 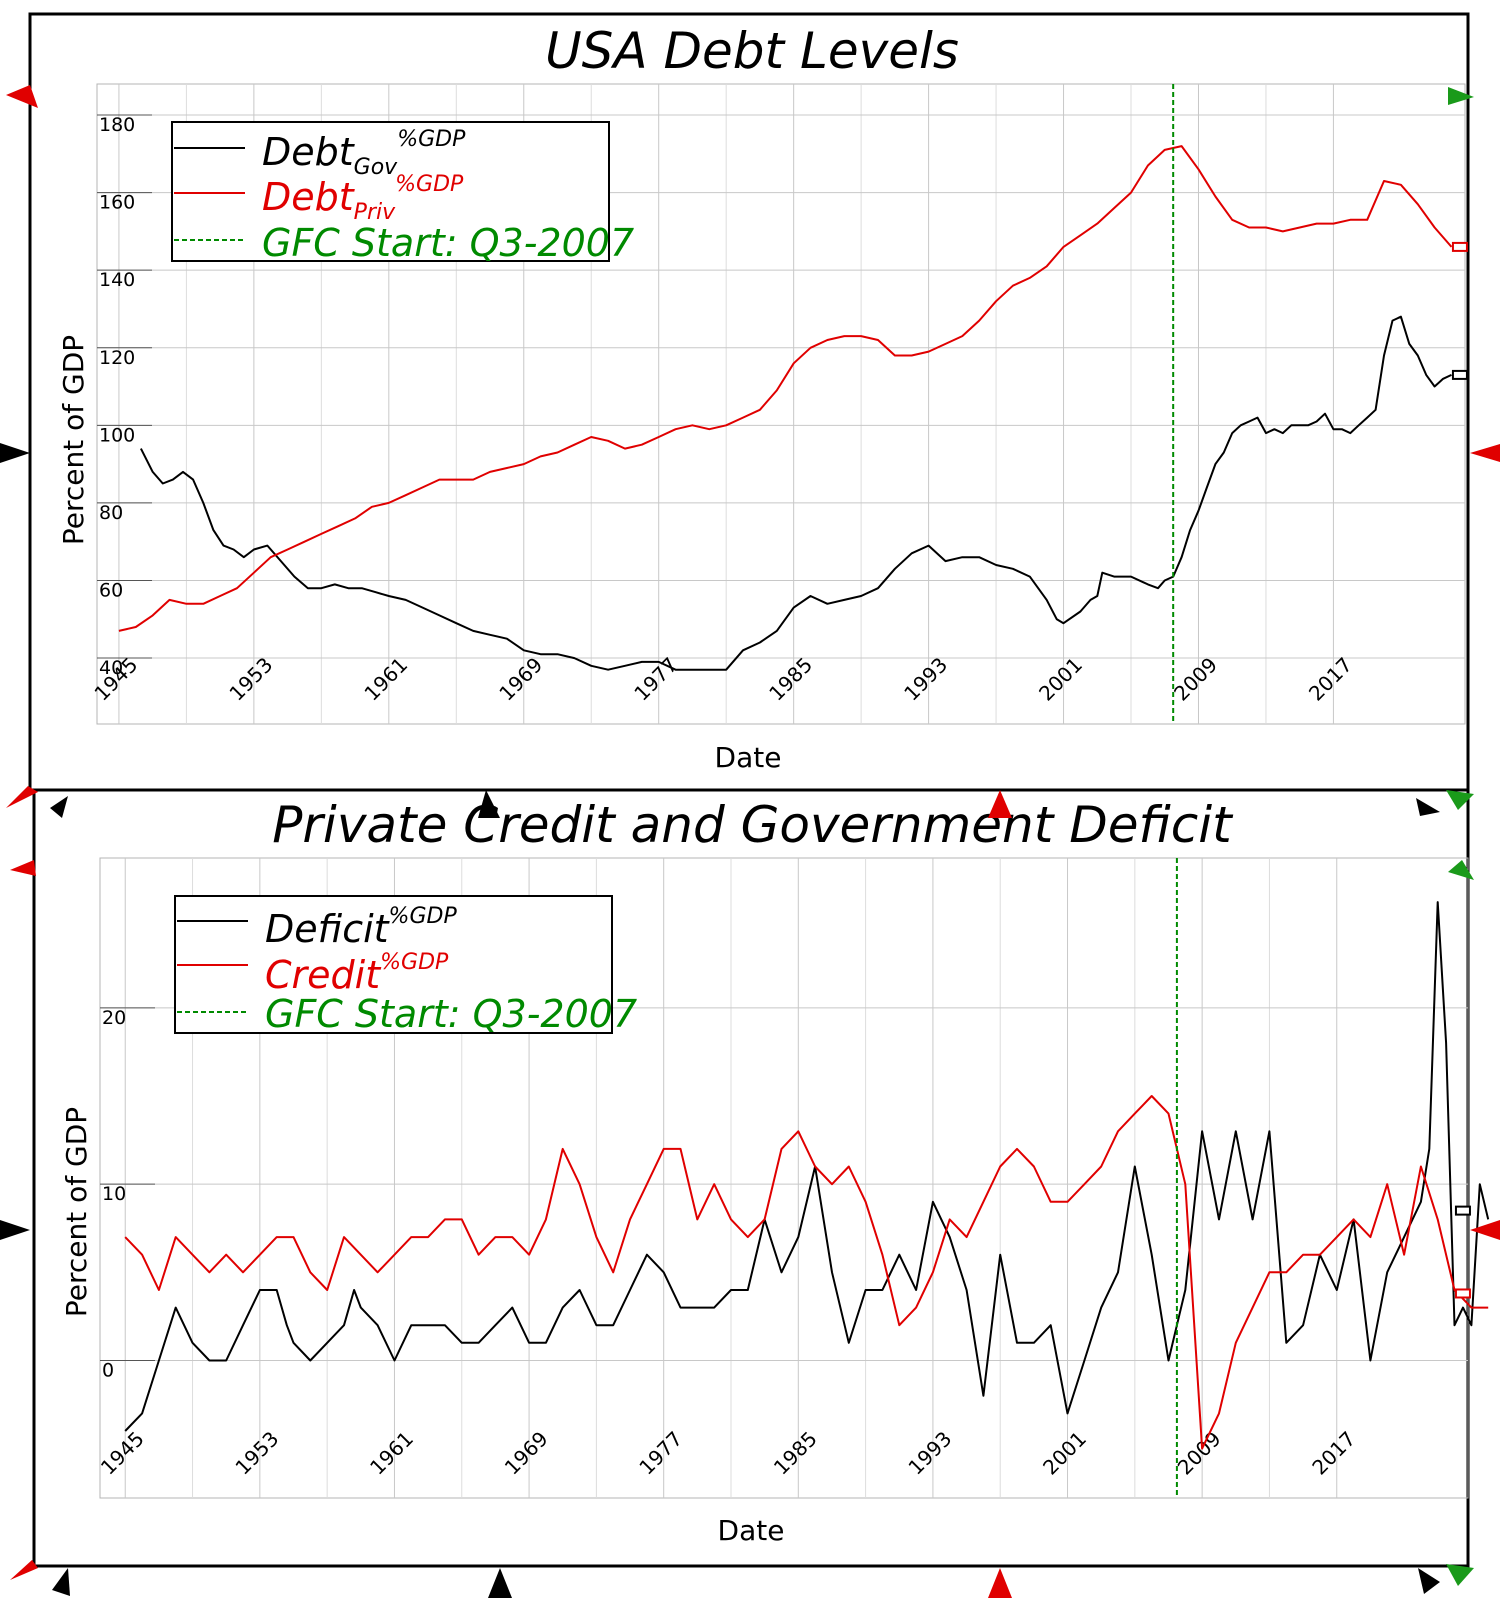 I want to click on chart1-y-tick-labels: 40 60 80 100 120 140 160 180, so click(x=117, y=396).